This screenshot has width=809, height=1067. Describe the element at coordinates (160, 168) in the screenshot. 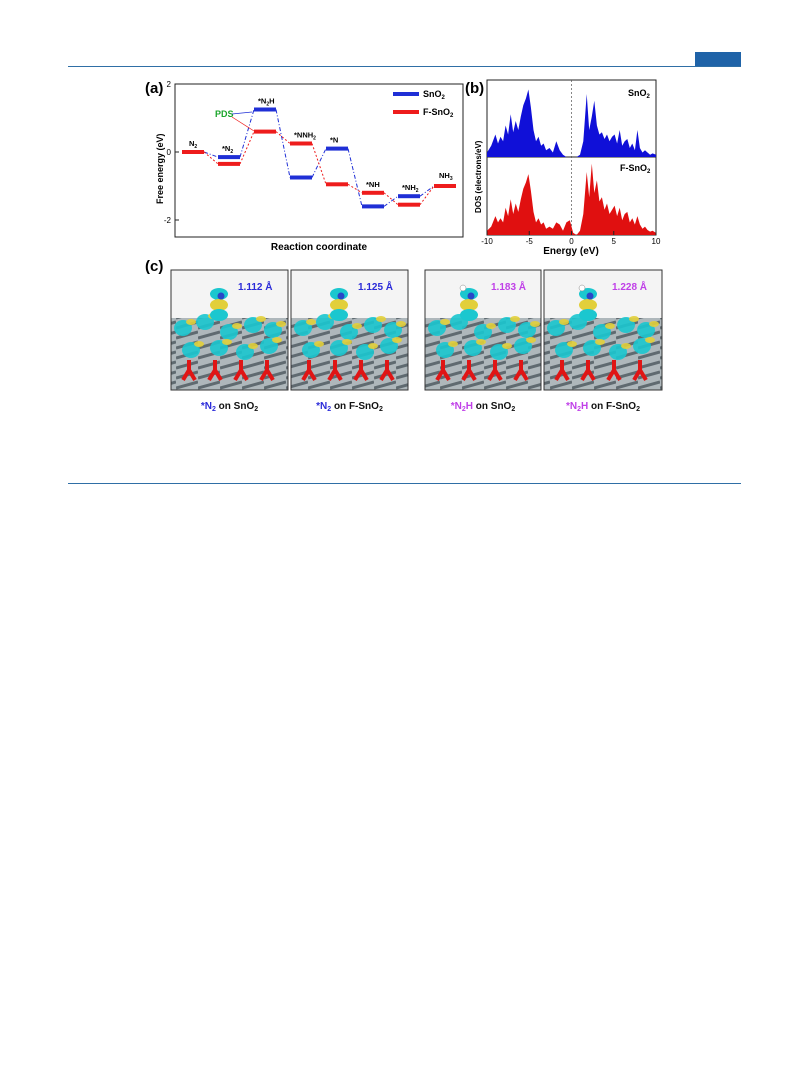

I see `panel-a-ylabel: Free energy (eV)` at that location.